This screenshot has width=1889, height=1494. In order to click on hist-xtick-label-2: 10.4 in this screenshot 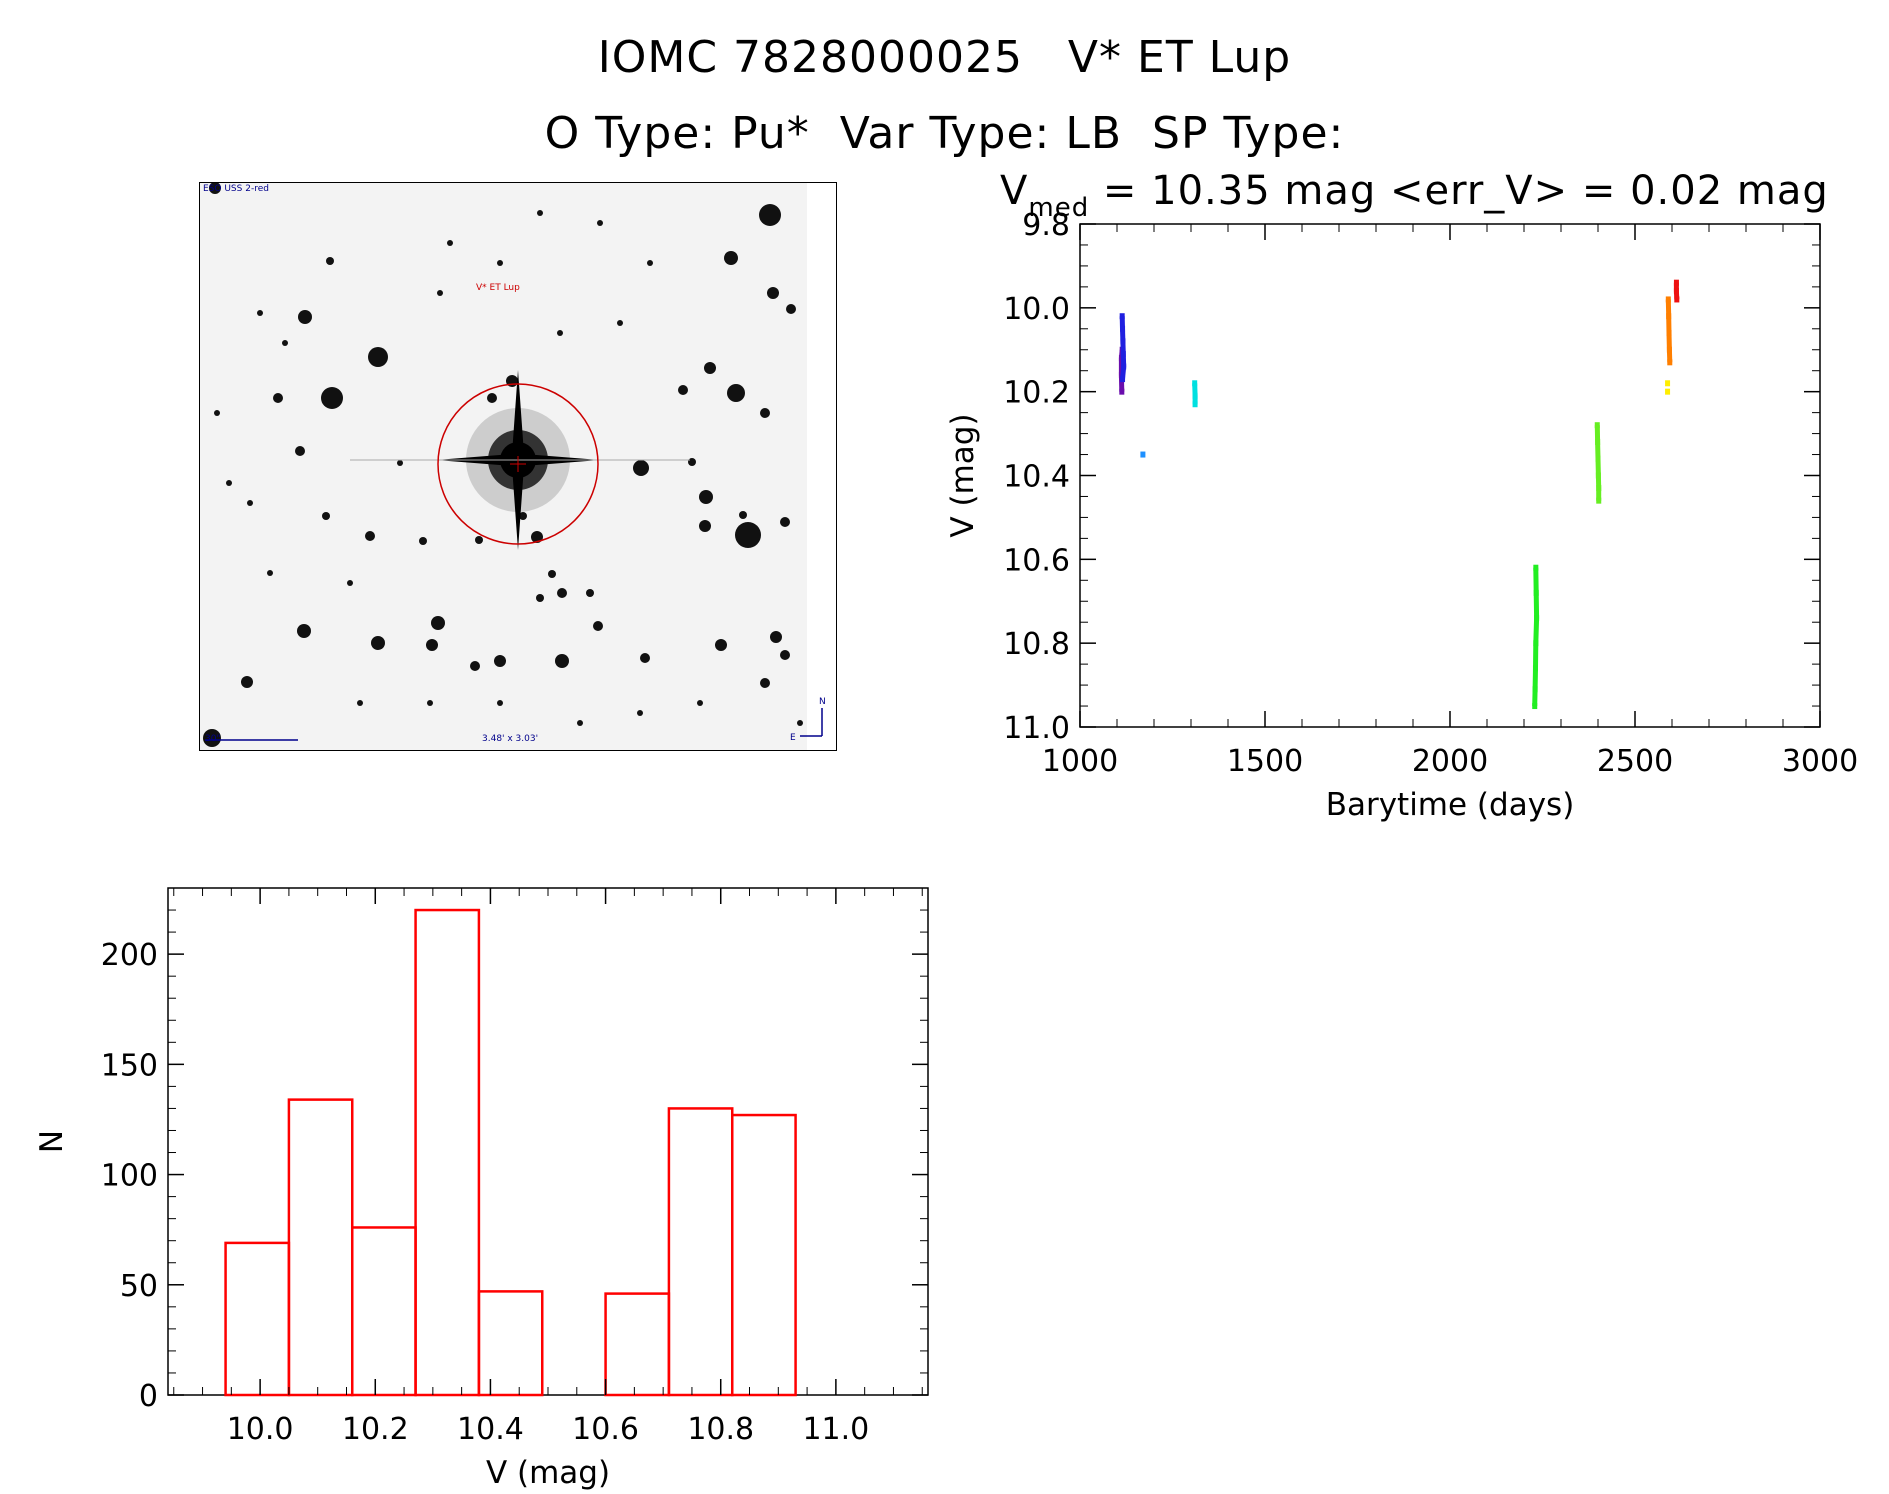, I will do `click(490, 1429)`.